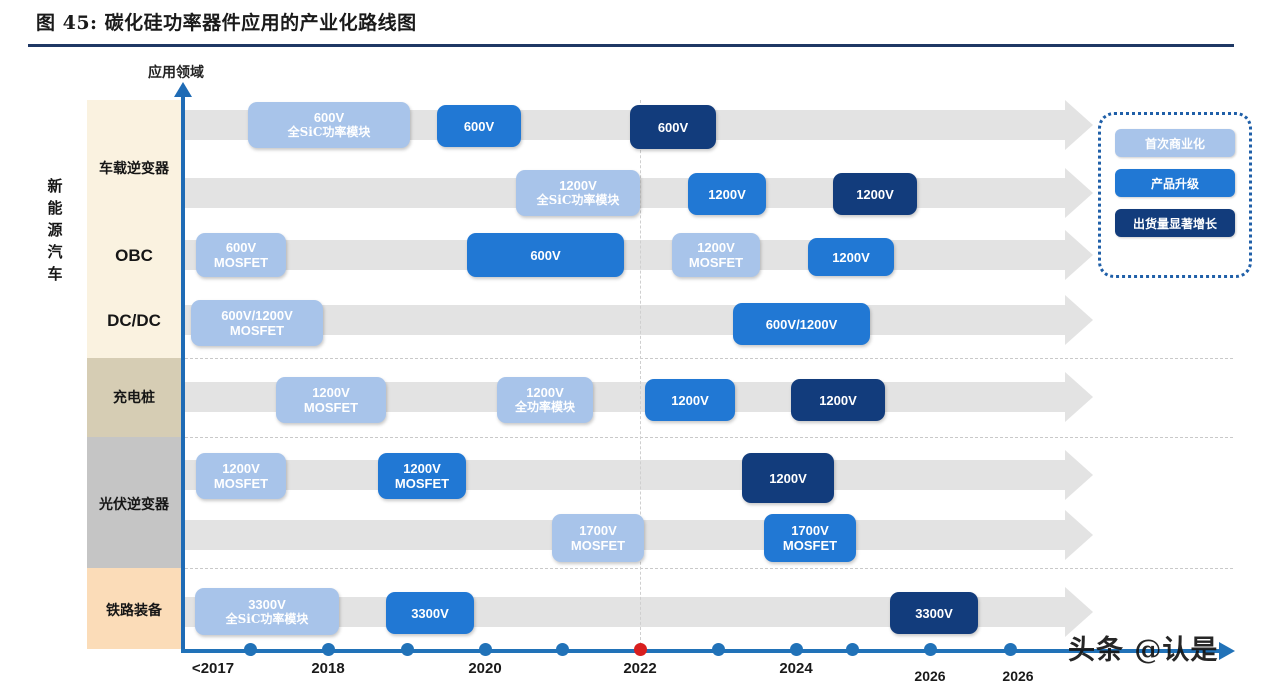  What do you see at coordinates (134, 320) in the screenshot?
I see `category-label-2: DC/DC` at bounding box center [134, 320].